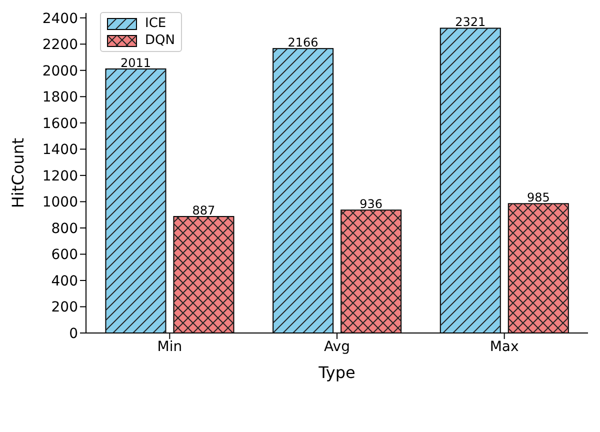 The width and height of the screenshot is (600, 432). Describe the element at coordinates (337, 346) in the screenshot. I see `x-tick-label: Avg` at that location.